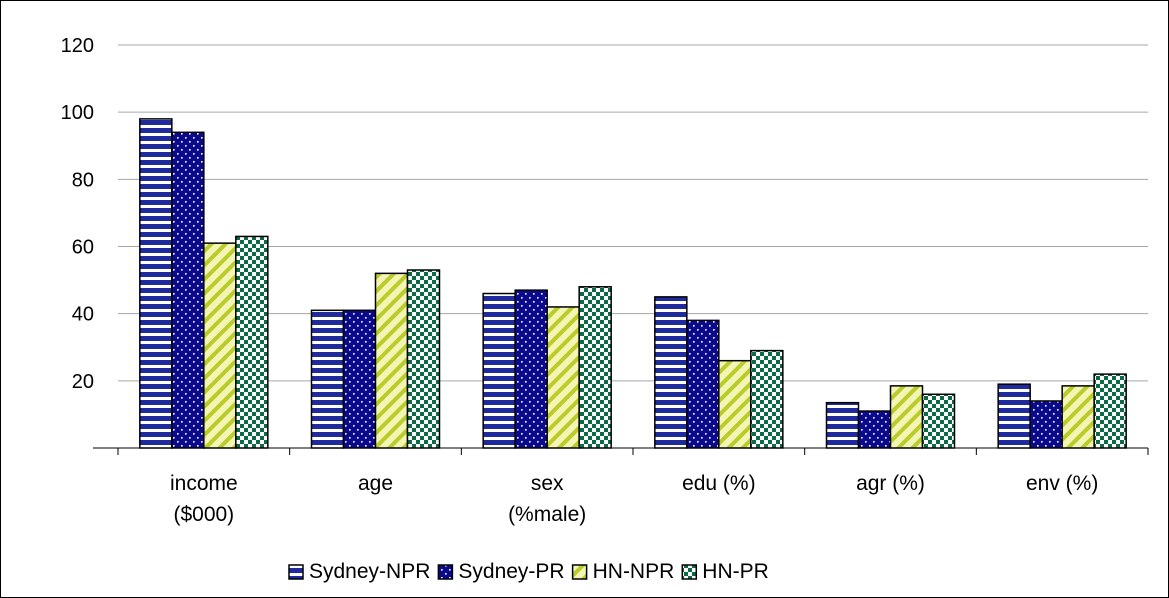  Describe the element at coordinates (1062, 483) in the screenshot. I see `x-category-label: env (%)` at that location.